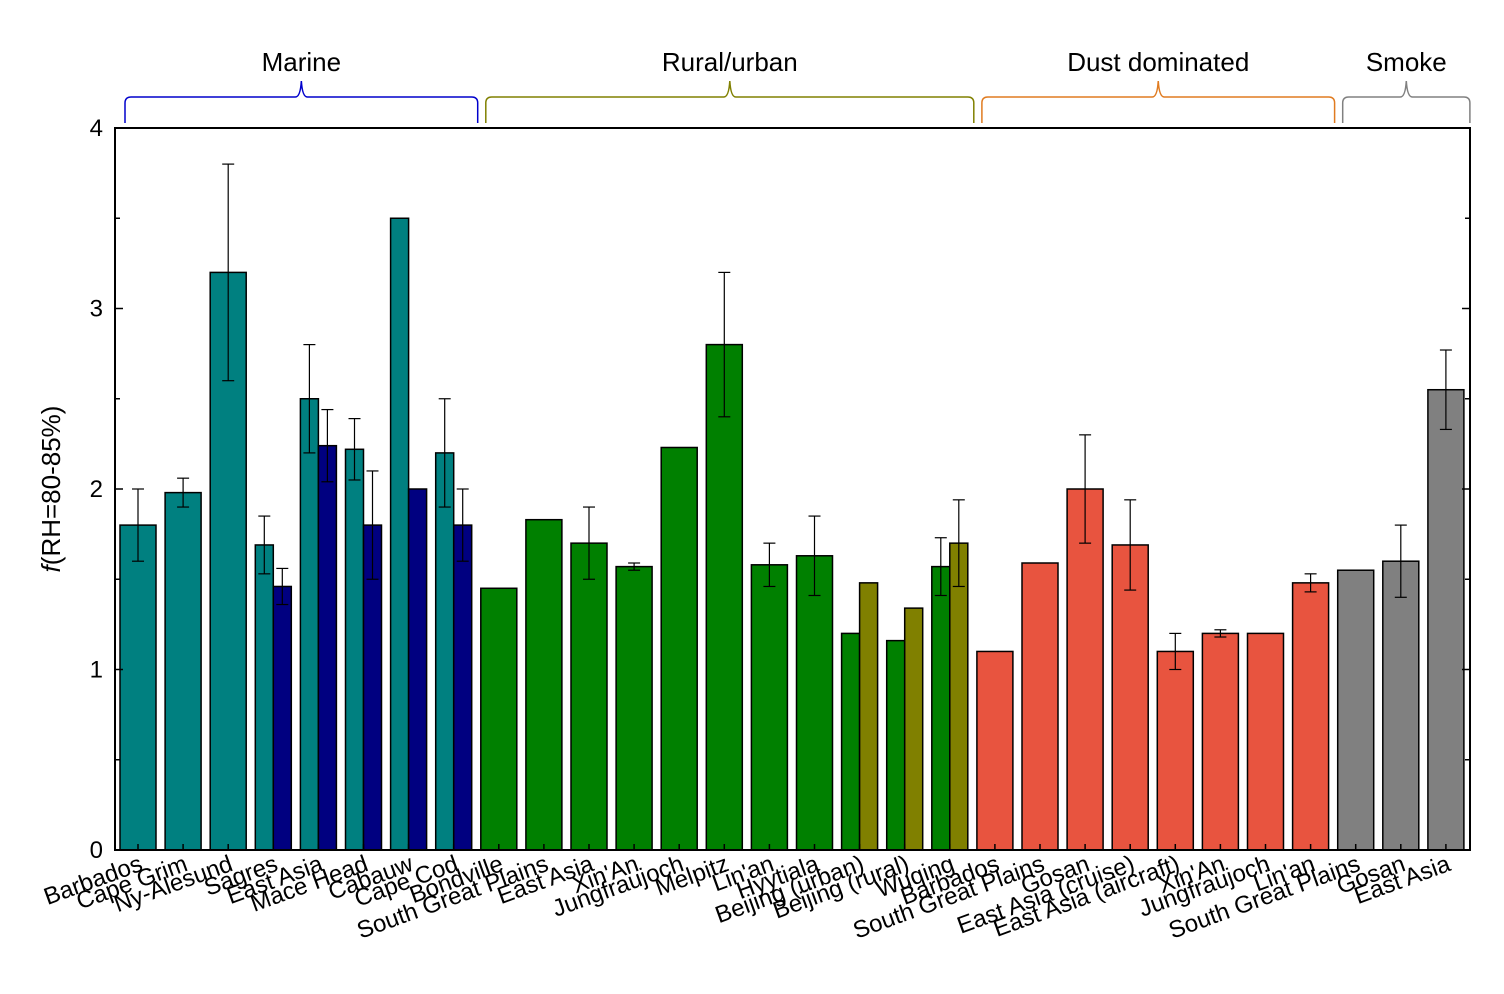  Describe the element at coordinates (51, 486) in the screenshot. I see `y-axis-label-text: (RH=80-85%)` at that location.